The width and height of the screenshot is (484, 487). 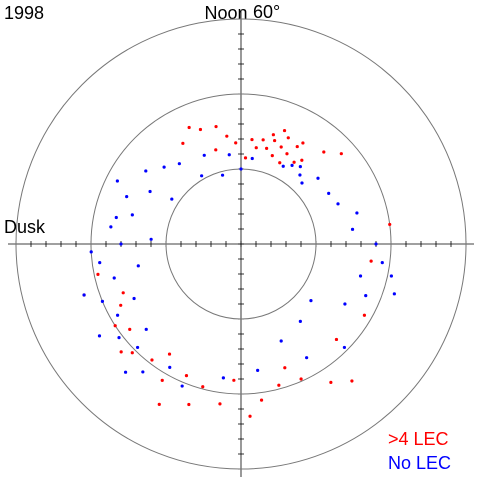 What do you see at coordinates (24, 13) in the screenshot?
I see `chart-title: 1998` at bounding box center [24, 13].